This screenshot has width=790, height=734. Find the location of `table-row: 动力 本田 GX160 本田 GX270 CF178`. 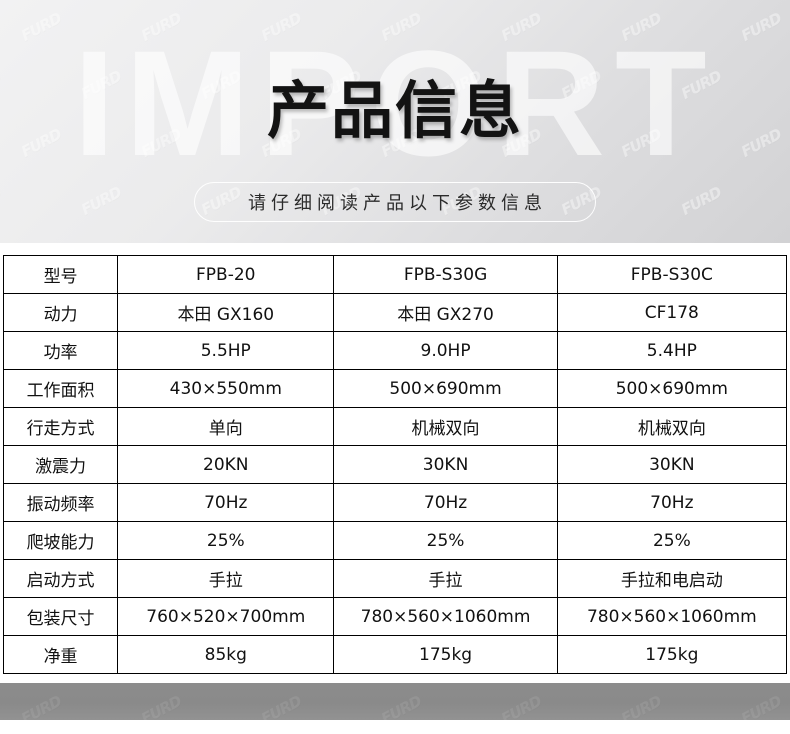

table-row: 动力 本田 GX160 本田 GX270 CF178 is located at coordinates (395, 312).